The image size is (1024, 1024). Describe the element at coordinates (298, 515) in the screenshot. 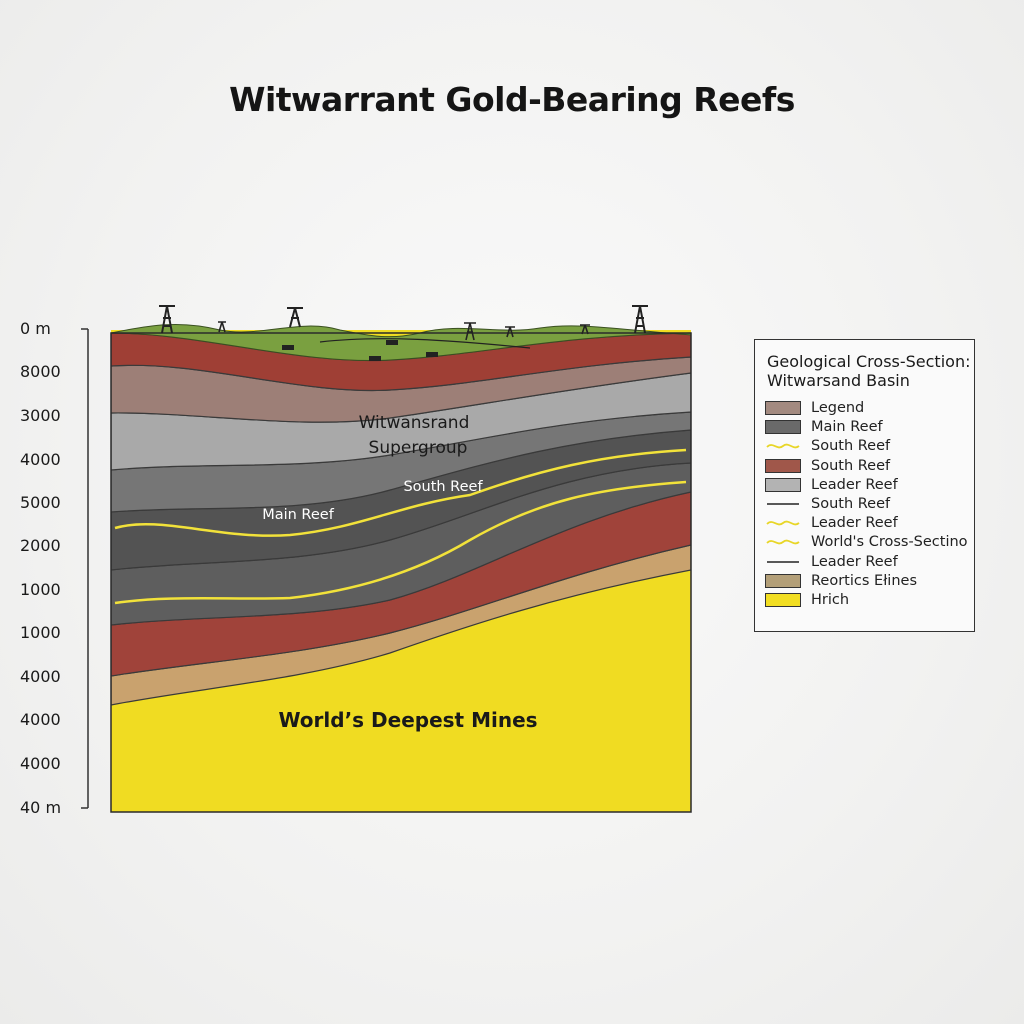

I see `main-reef-label: Main Reef` at that location.